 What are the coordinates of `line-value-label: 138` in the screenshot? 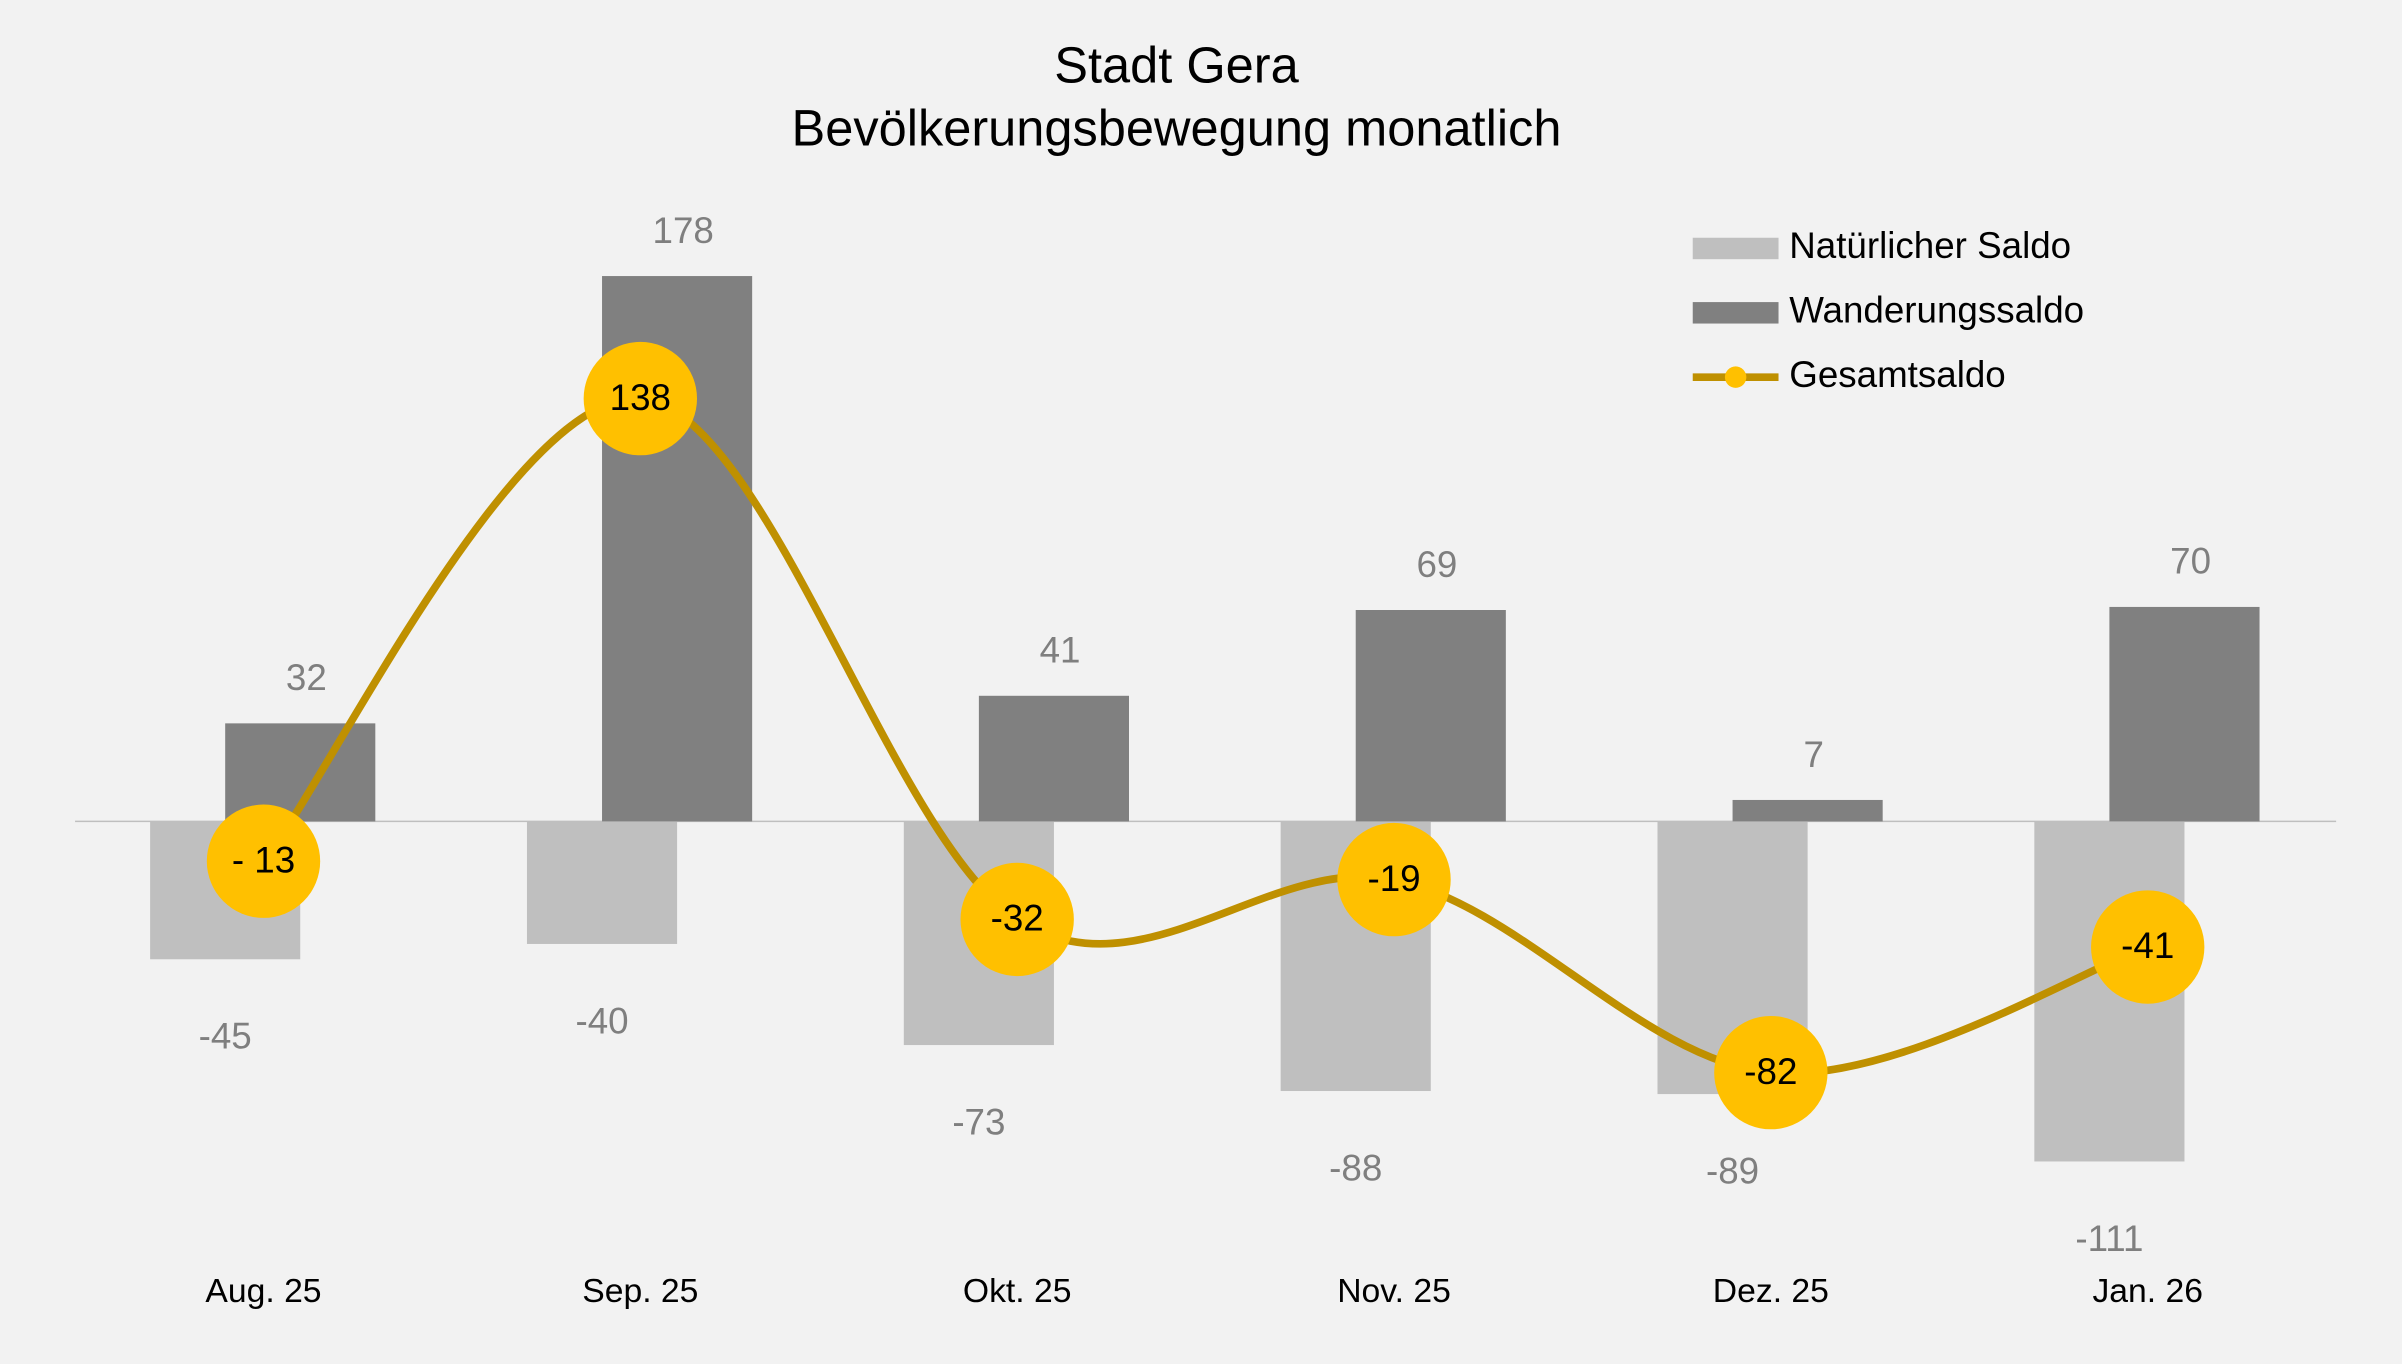 It's located at (640, 397).